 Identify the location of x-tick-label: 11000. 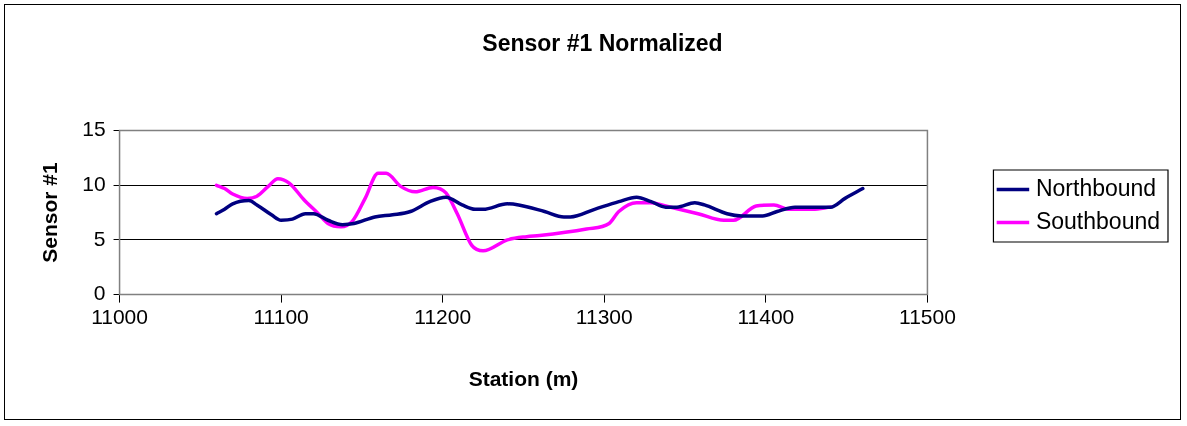
(119, 316).